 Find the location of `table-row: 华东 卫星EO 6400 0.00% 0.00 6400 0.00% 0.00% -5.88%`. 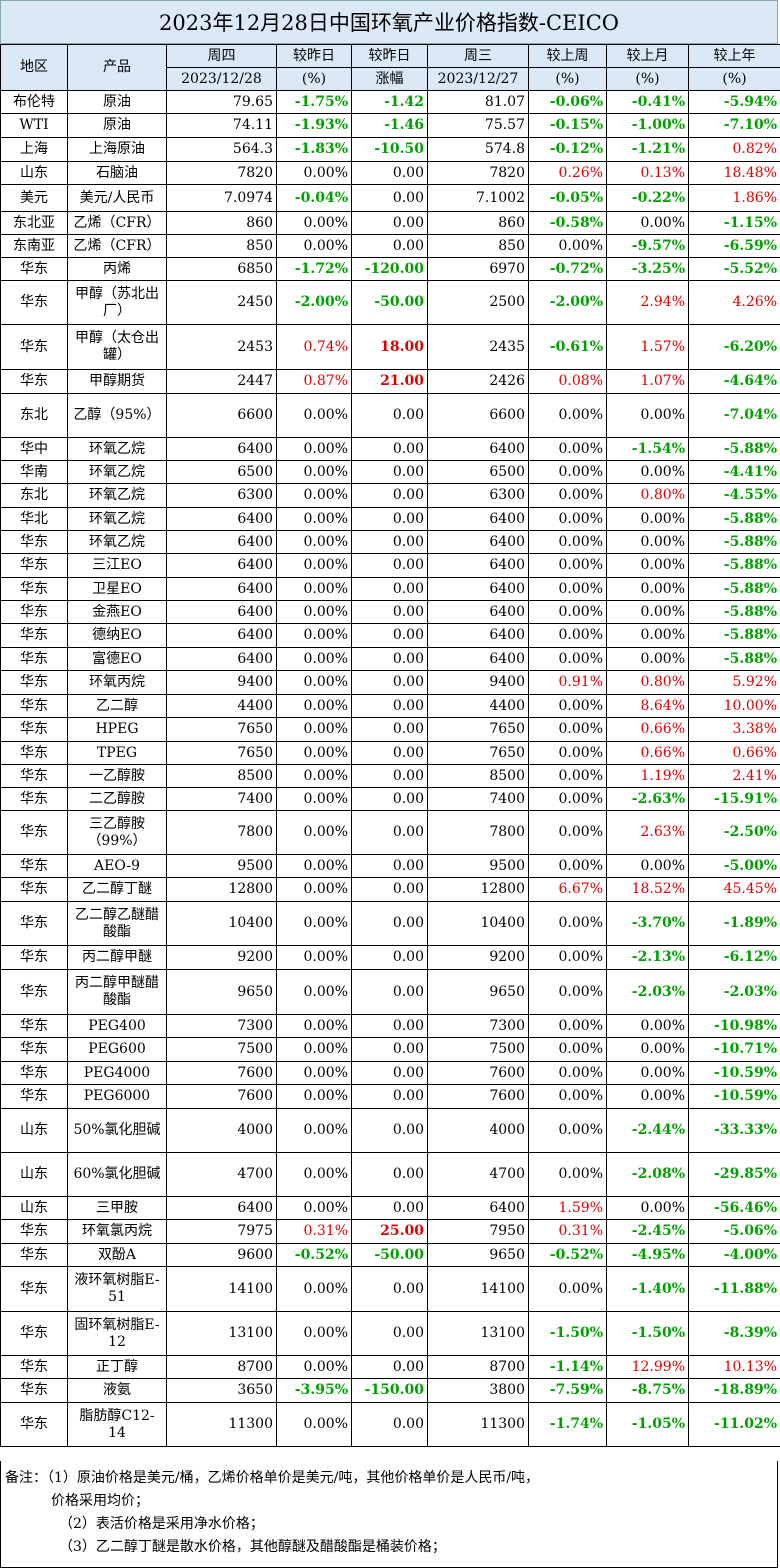

table-row: 华东 卫星EO 6400 0.00% 0.00 6400 0.00% 0.00% -5.88% is located at coordinates (390, 589).